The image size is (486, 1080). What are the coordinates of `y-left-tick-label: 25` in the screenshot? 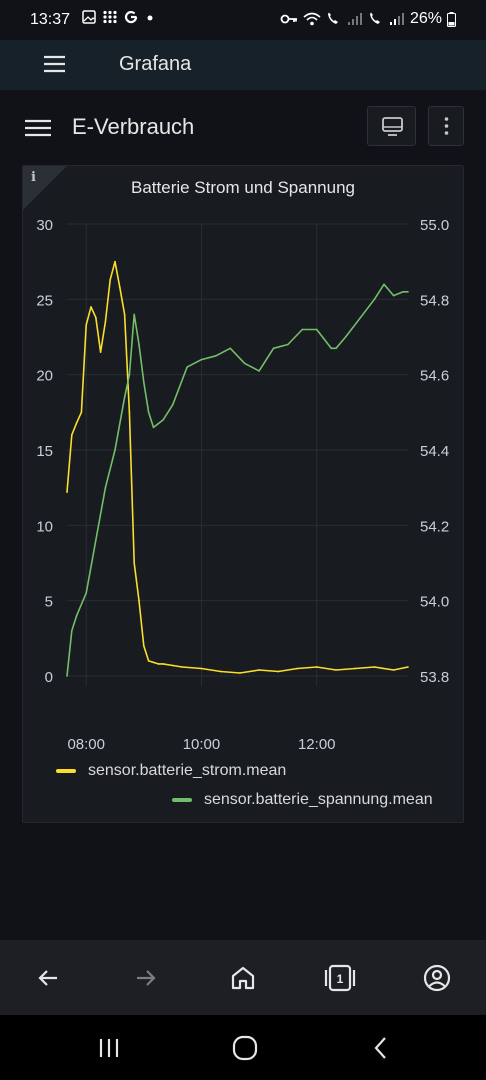 It's located at (44, 300).